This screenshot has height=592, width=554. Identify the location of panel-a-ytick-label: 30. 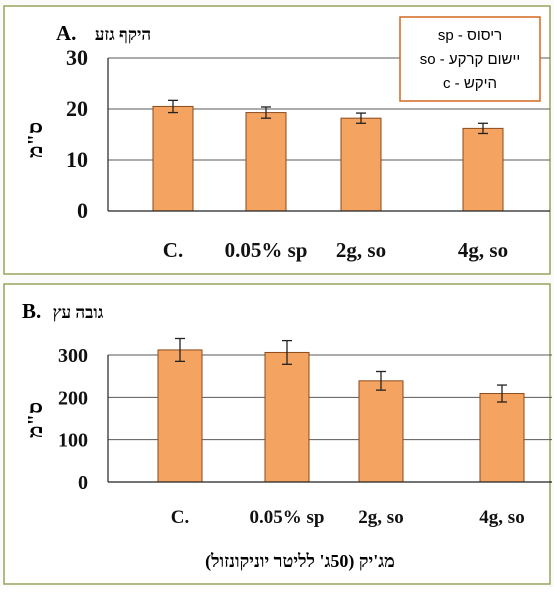
(77, 57).